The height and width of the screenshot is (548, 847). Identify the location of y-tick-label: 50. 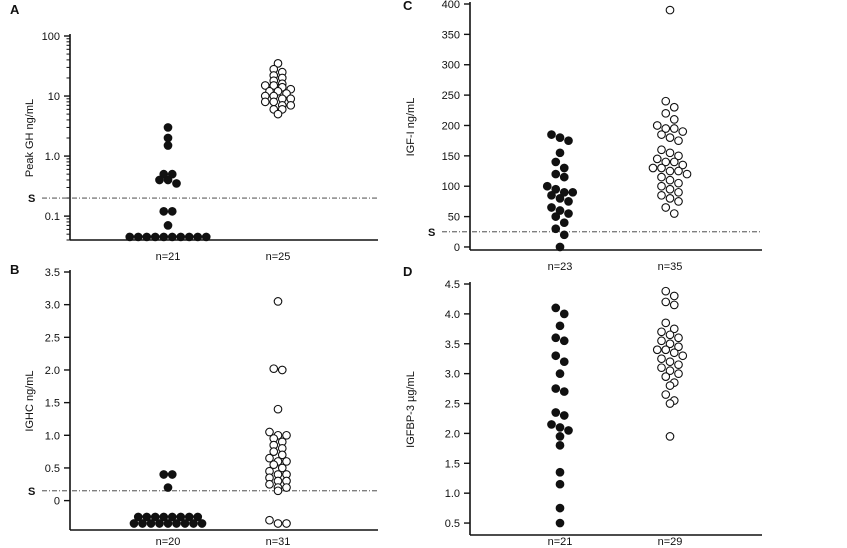
(454, 218).